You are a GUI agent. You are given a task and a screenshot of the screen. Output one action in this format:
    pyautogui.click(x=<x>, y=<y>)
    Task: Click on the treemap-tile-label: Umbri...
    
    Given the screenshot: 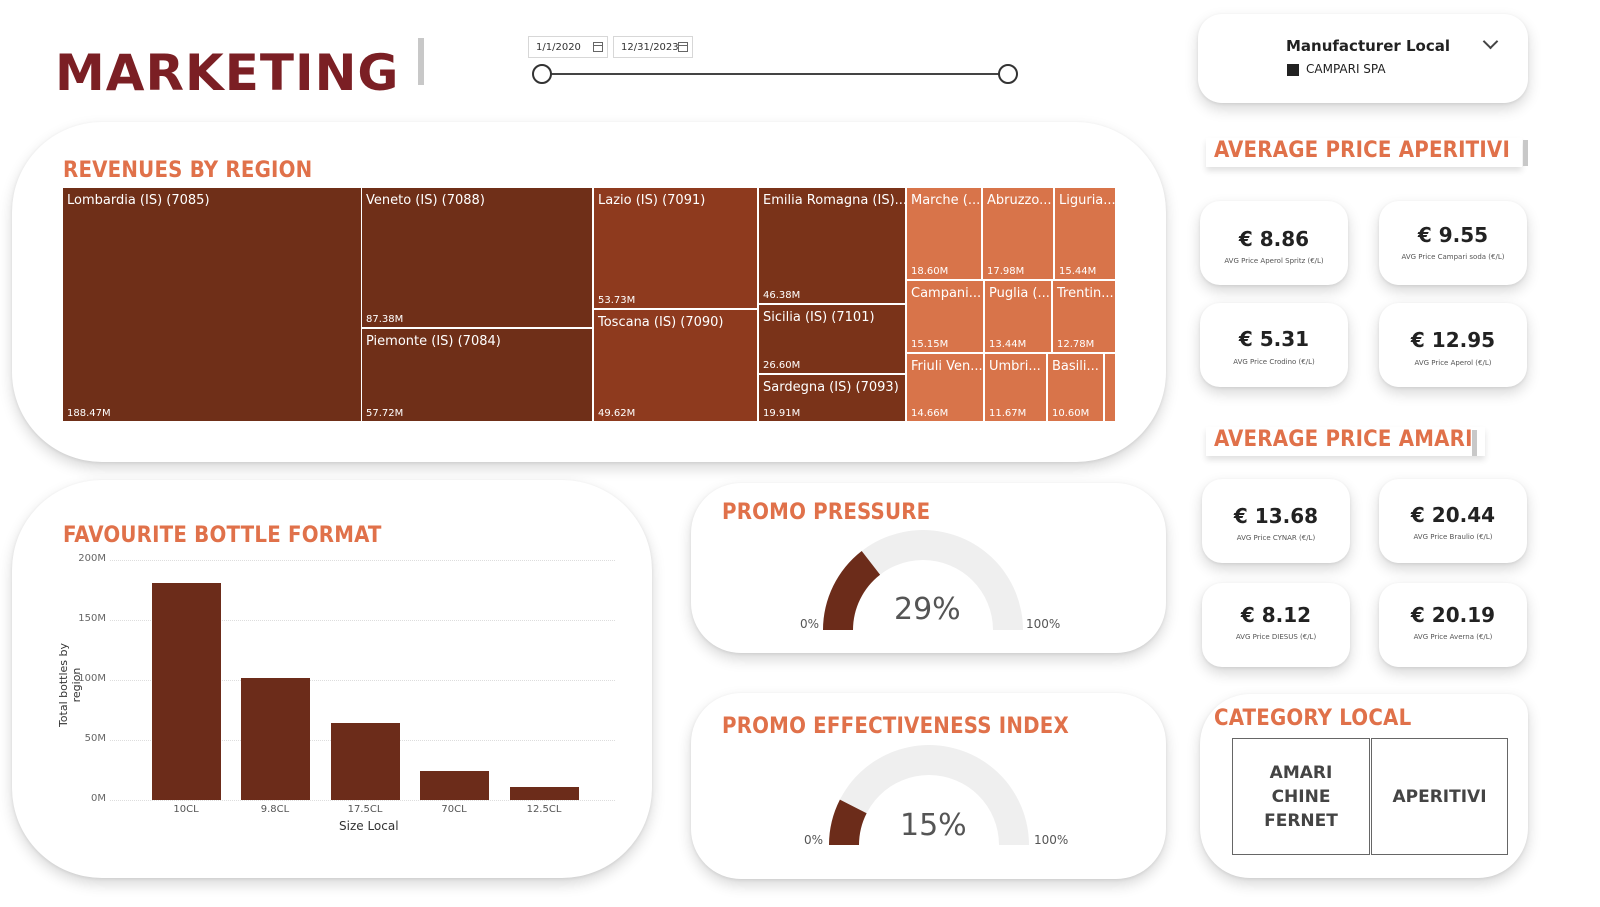 What is the action you would take?
    pyautogui.click(x=1015, y=366)
    